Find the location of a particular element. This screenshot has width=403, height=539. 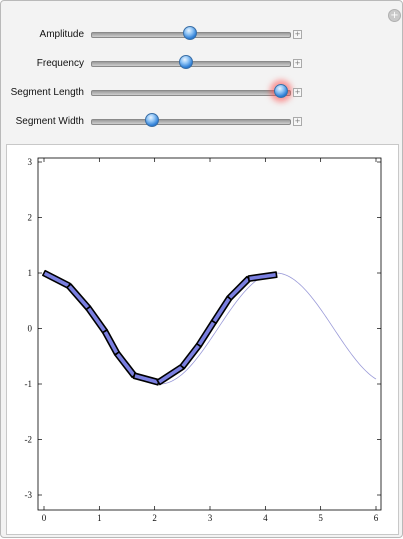

x-tick-label: 1 is located at coordinates (99, 518).